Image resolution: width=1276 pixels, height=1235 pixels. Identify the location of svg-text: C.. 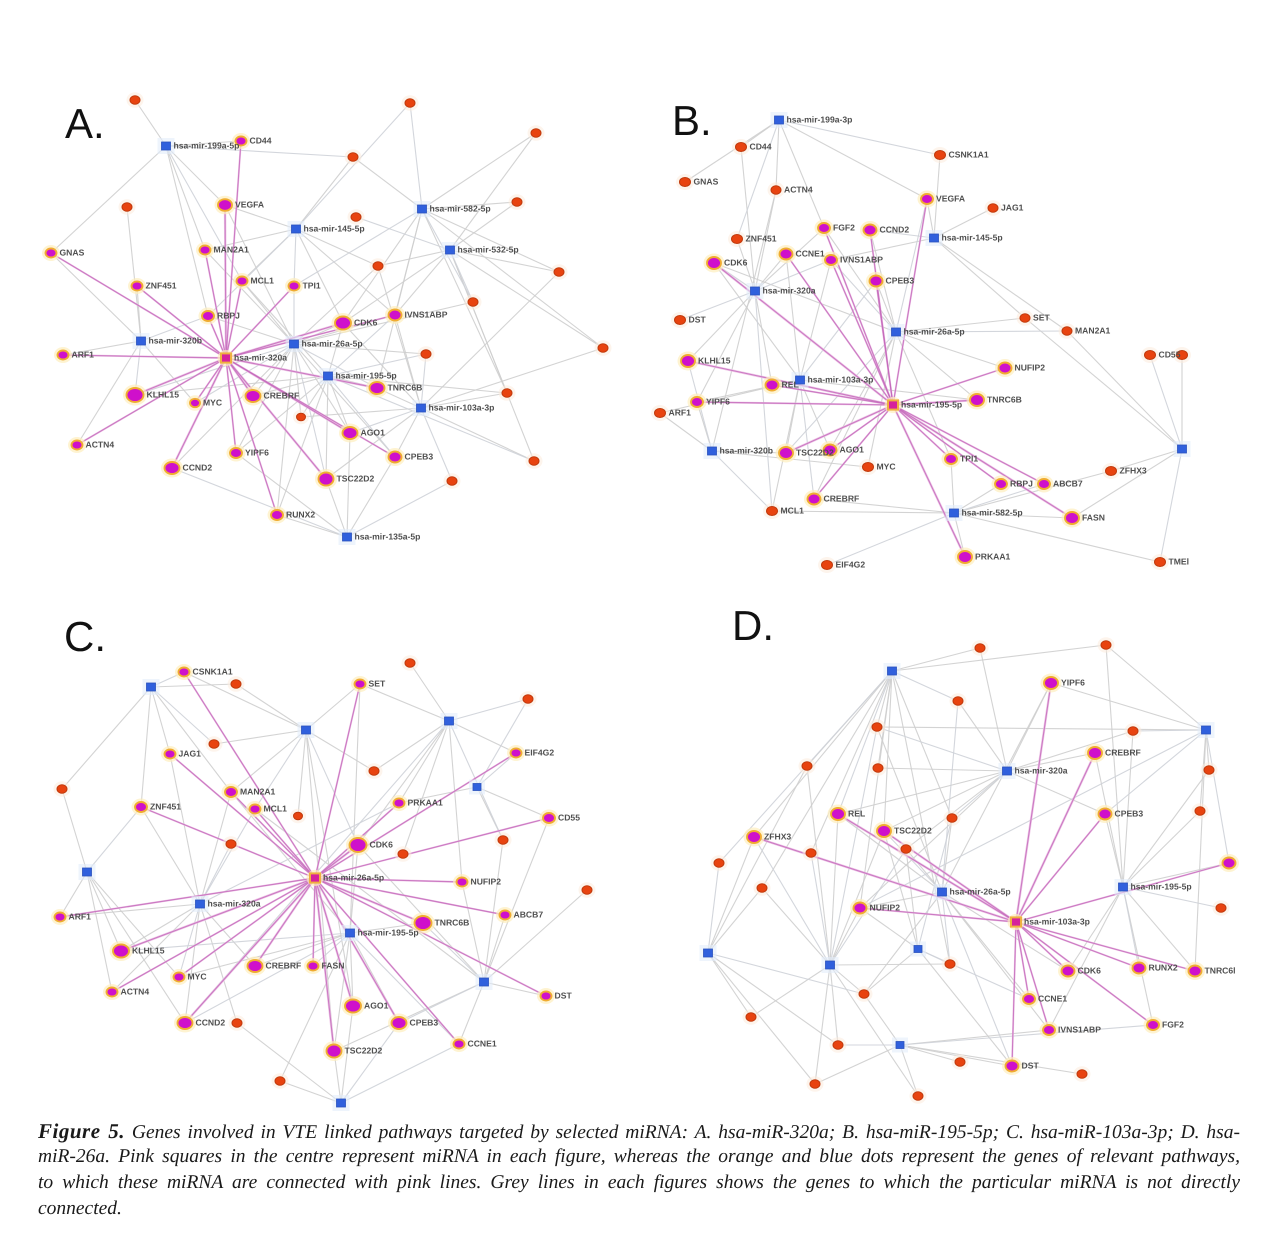
(85, 636).